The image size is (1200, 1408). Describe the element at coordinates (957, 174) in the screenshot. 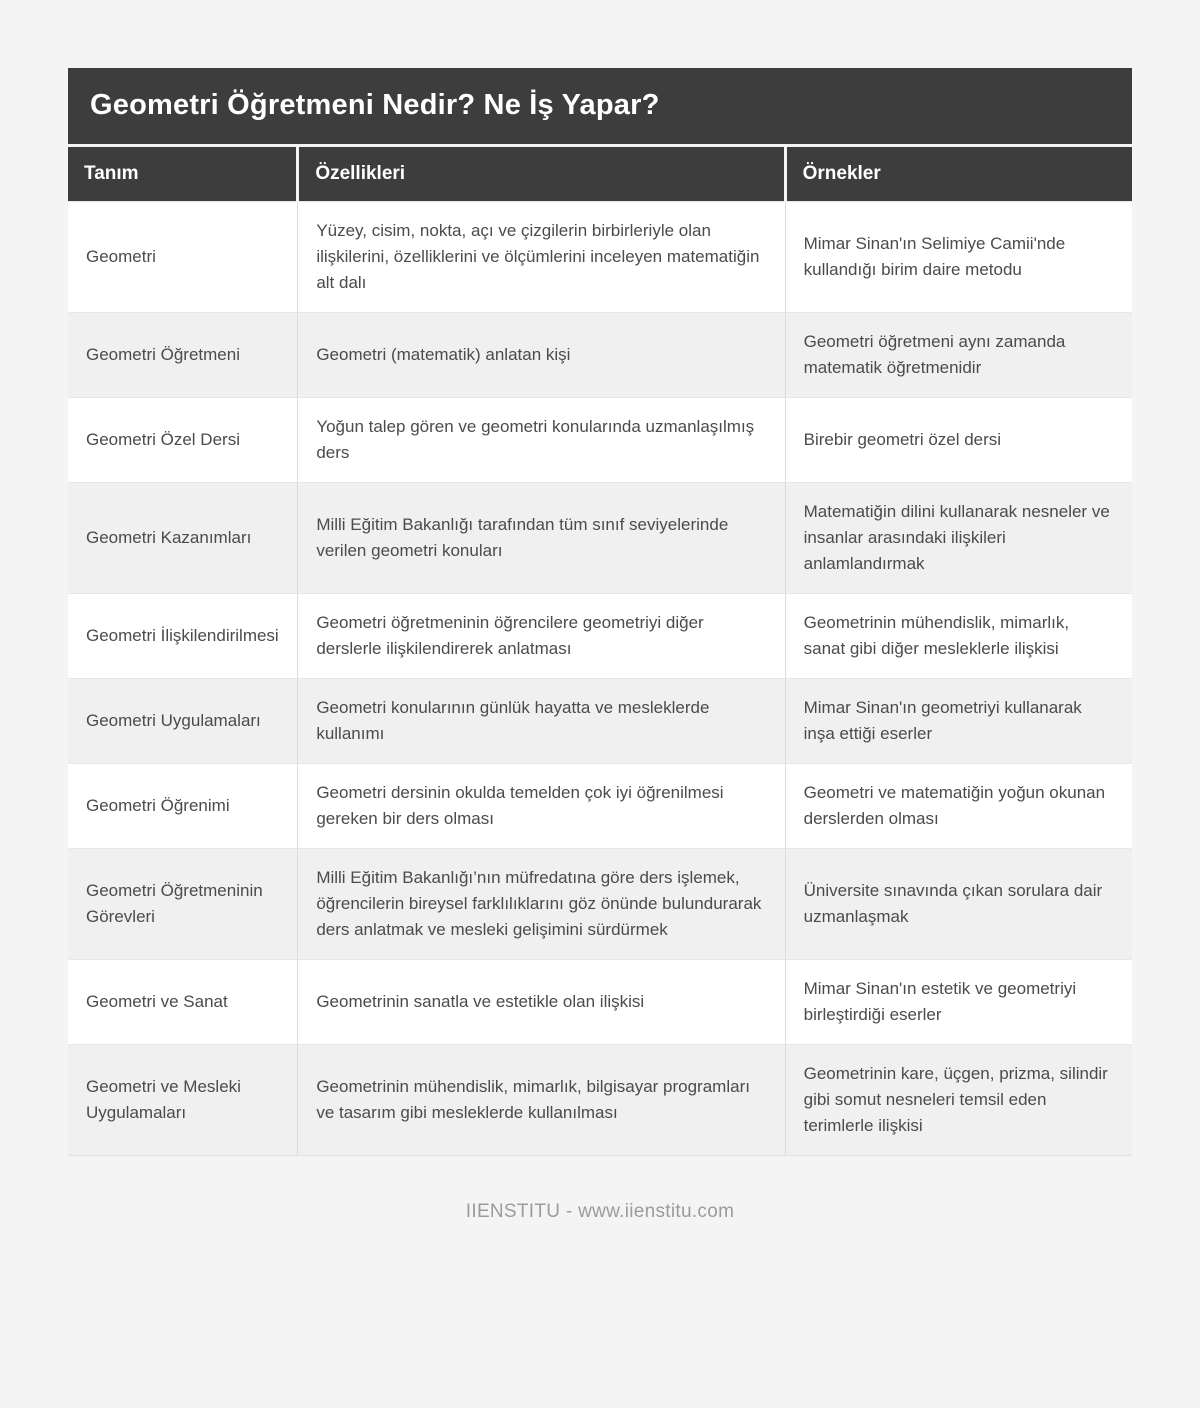

I see `column-header-ornekler: Örnekler` at that location.